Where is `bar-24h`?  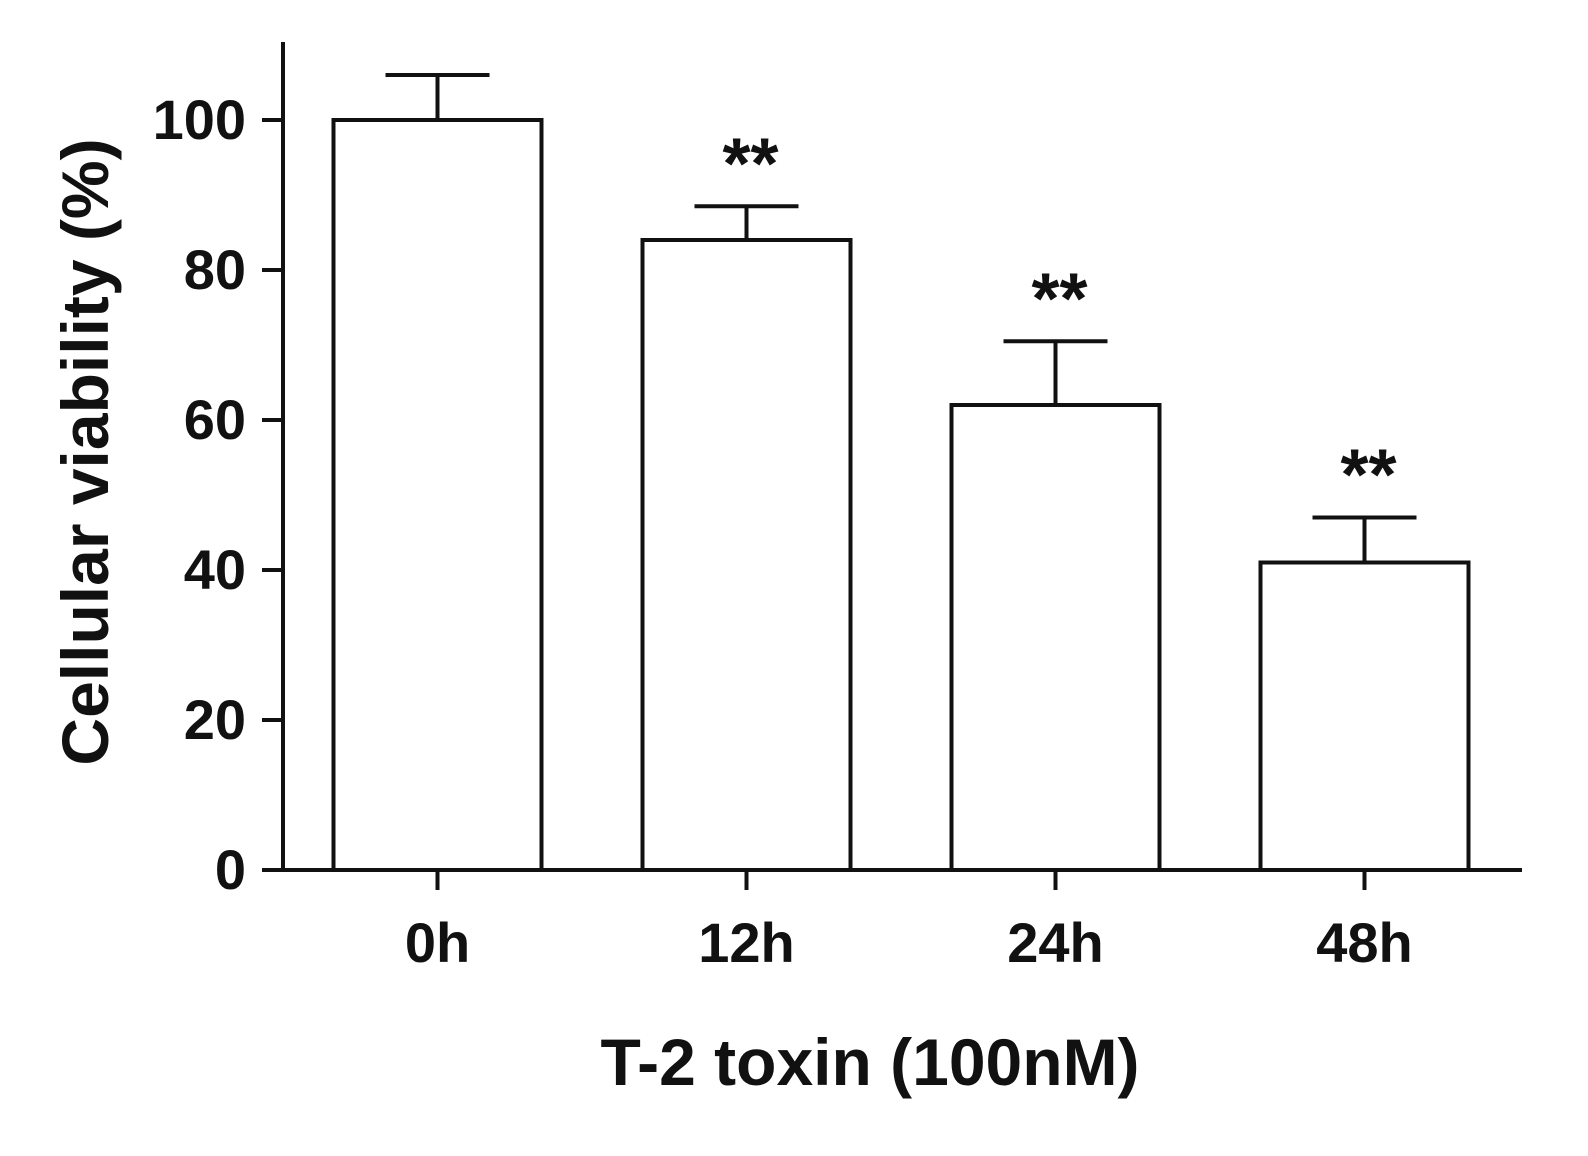 bar-24h is located at coordinates (1055, 637).